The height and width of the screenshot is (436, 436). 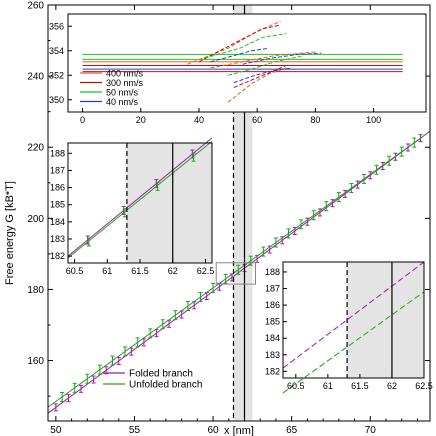 What do you see at coordinates (56, 51) in the screenshot?
I see `inset-y-tick-label: 354` at bounding box center [56, 51].